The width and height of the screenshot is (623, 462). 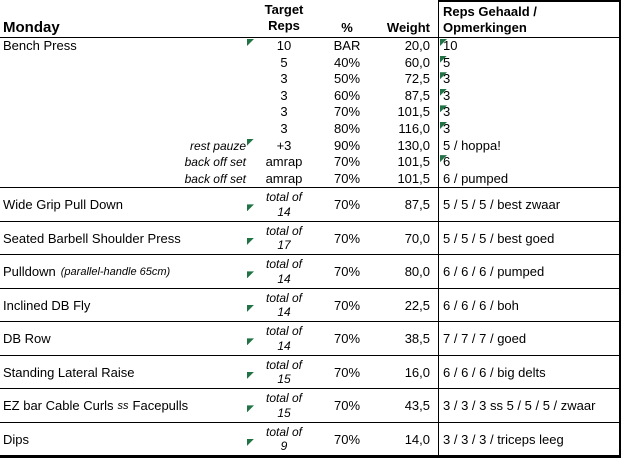 I want to click on weight-cell: 70,0, so click(x=417, y=238).